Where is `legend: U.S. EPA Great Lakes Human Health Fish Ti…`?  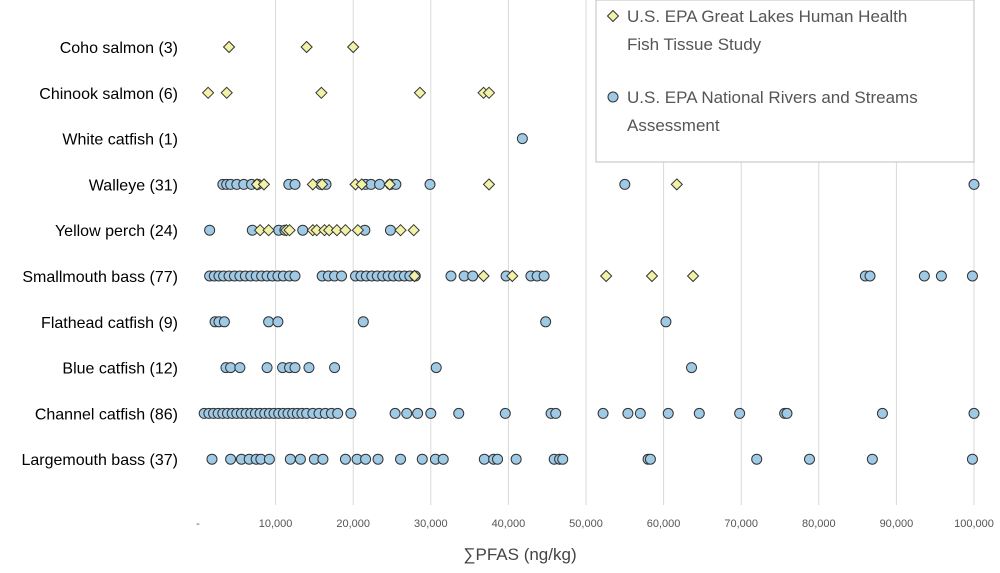 legend: U.S. EPA Great Lakes Human Health Fish Ti… is located at coordinates (785, 81).